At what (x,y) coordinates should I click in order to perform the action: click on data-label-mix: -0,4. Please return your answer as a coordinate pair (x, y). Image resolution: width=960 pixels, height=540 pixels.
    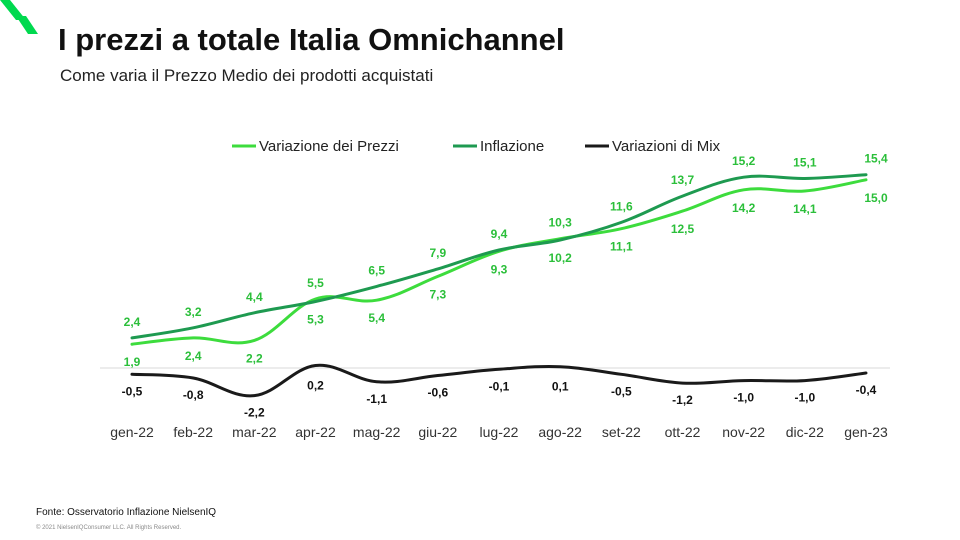
    Looking at the image, I should click on (866, 390).